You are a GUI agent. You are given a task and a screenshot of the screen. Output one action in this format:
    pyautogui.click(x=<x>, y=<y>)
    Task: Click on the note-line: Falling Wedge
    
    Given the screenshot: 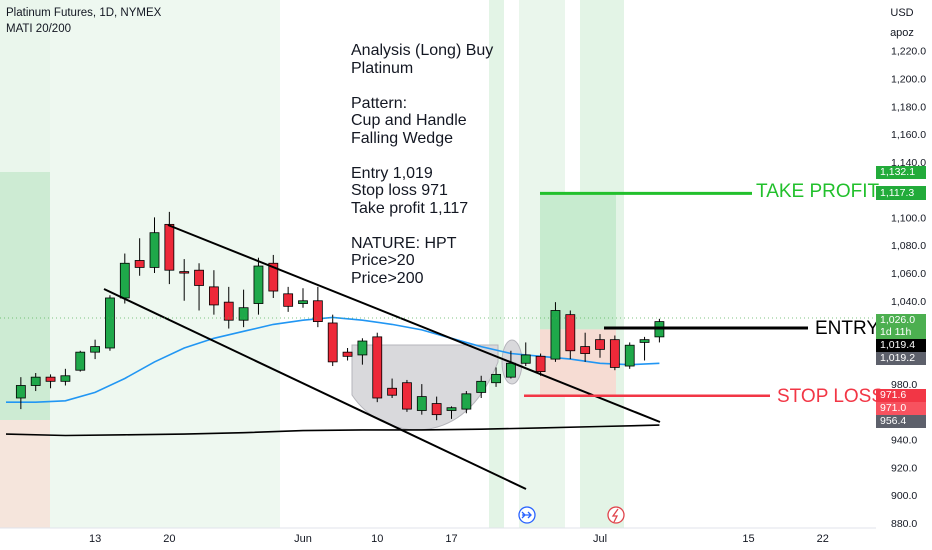 What is the action you would take?
    pyautogui.click(x=402, y=138)
    